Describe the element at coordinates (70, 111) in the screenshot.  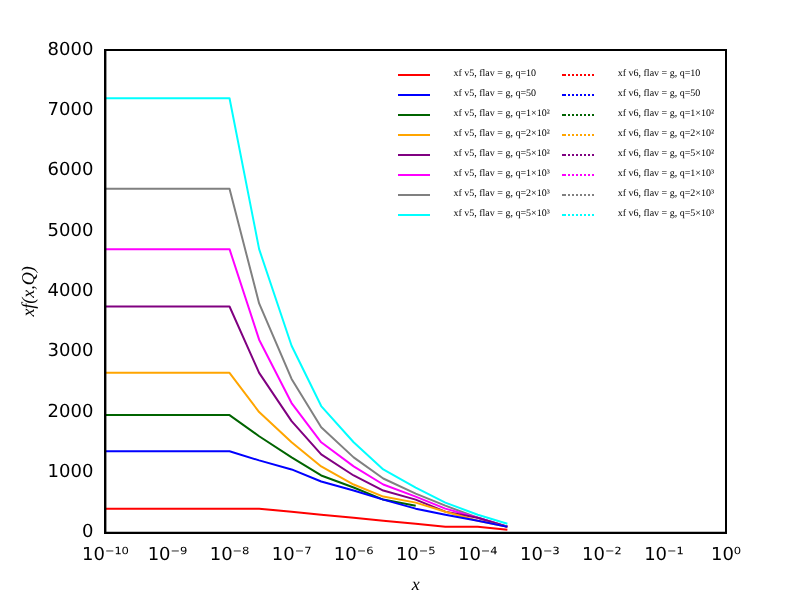
I see `y-tick-label: 7000` at that location.